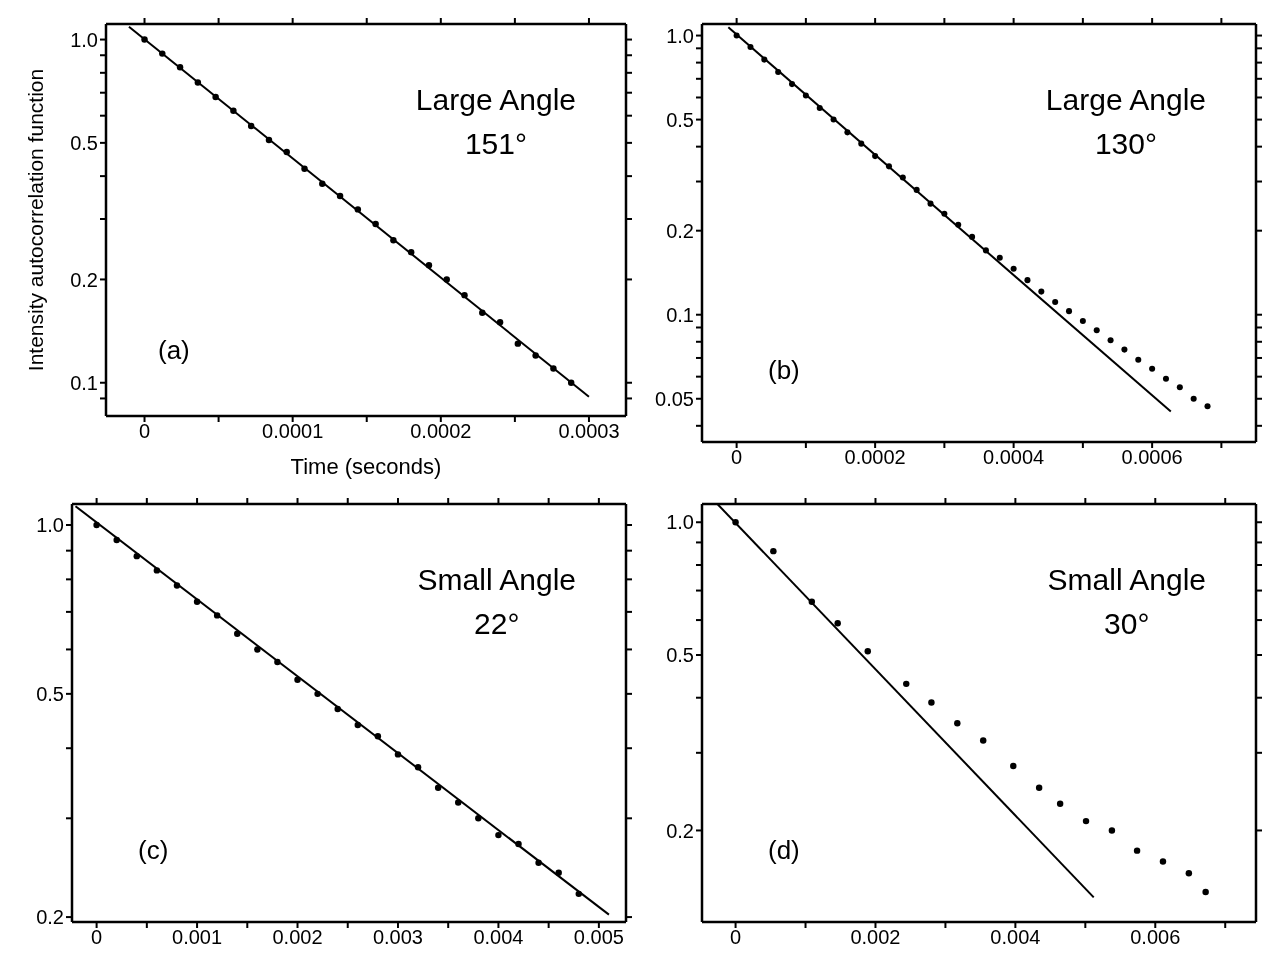  Describe the element at coordinates (36, 220) in the screenshot. I see `y-axis-title: Intensity autocorrelation function` at that location.